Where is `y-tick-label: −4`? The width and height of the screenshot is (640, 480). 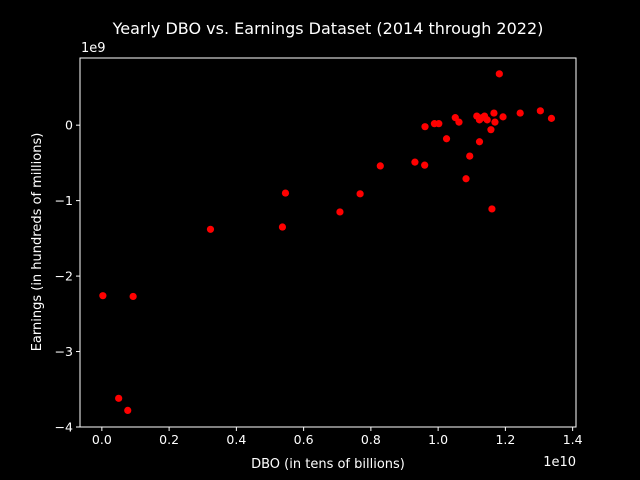 y-tick-label: −4 is located at coordinates (64, 427).